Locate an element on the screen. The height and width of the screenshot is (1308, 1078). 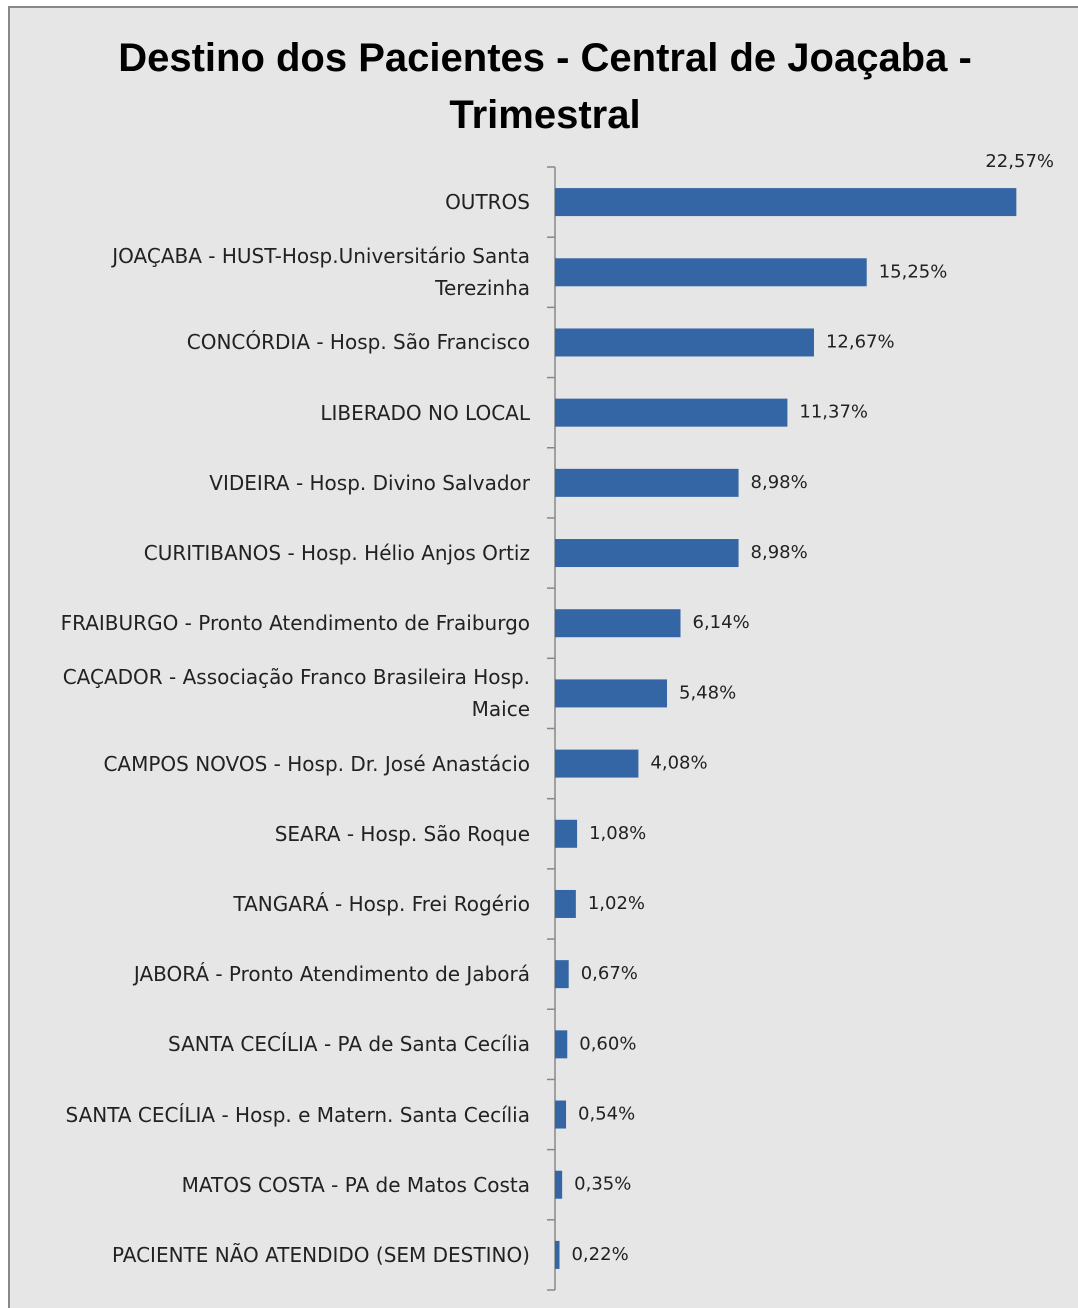
y-tick-label: PACIENTE NÃO ATENDIDO (SEM DESTINO) is located at coordinates (320, 1254).